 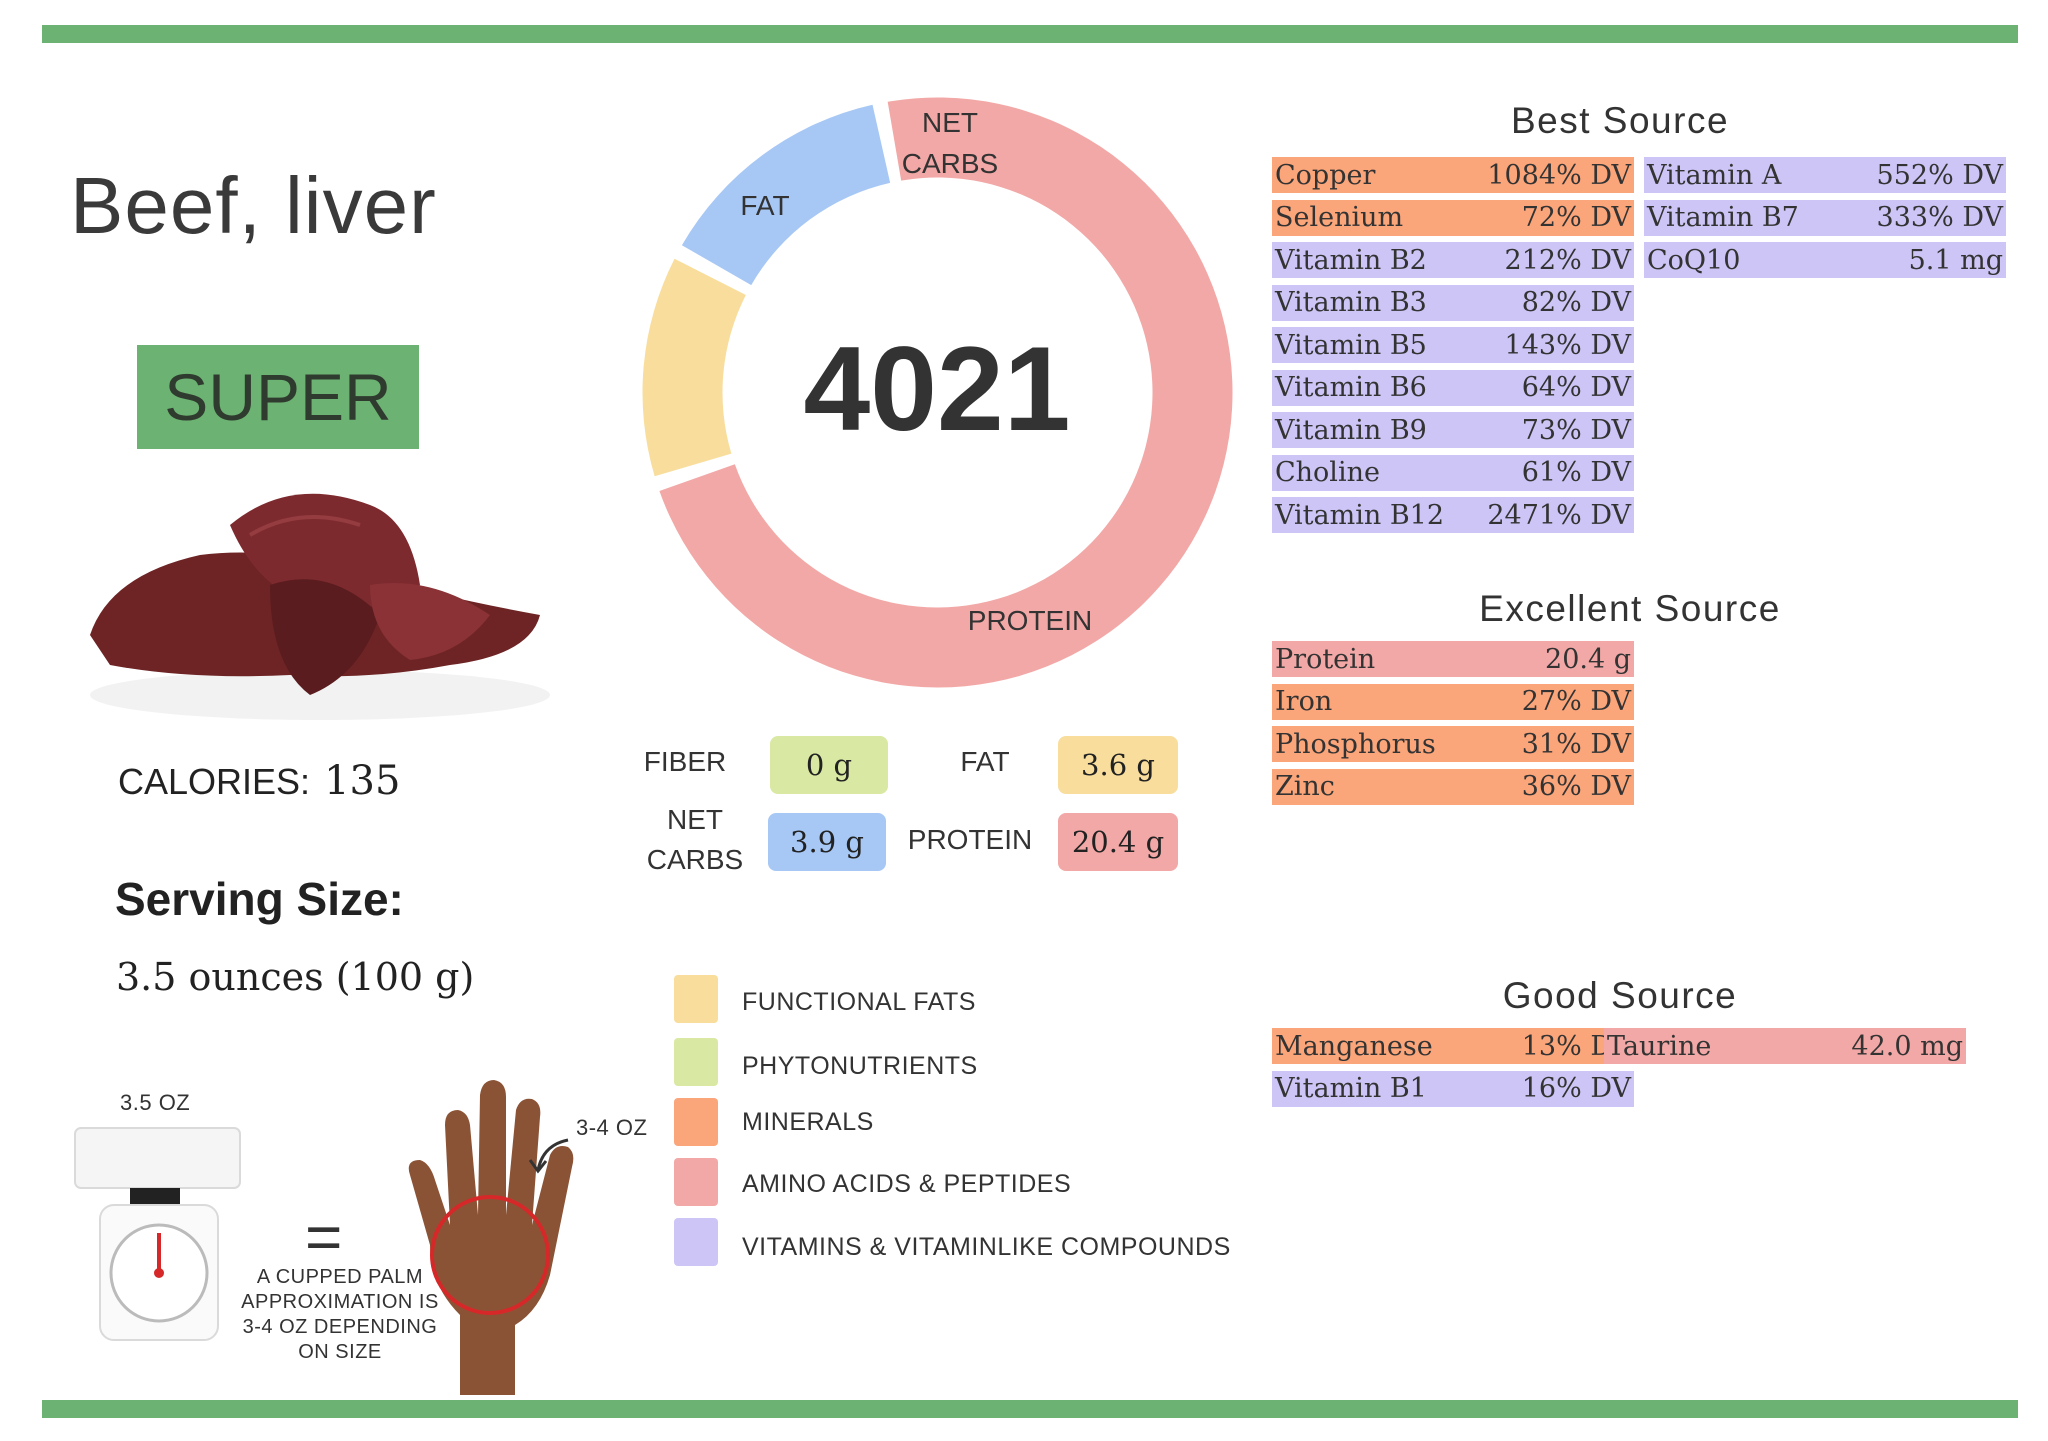 I want to click on calories: CALORIES: 135, so click(x=259, y=781).